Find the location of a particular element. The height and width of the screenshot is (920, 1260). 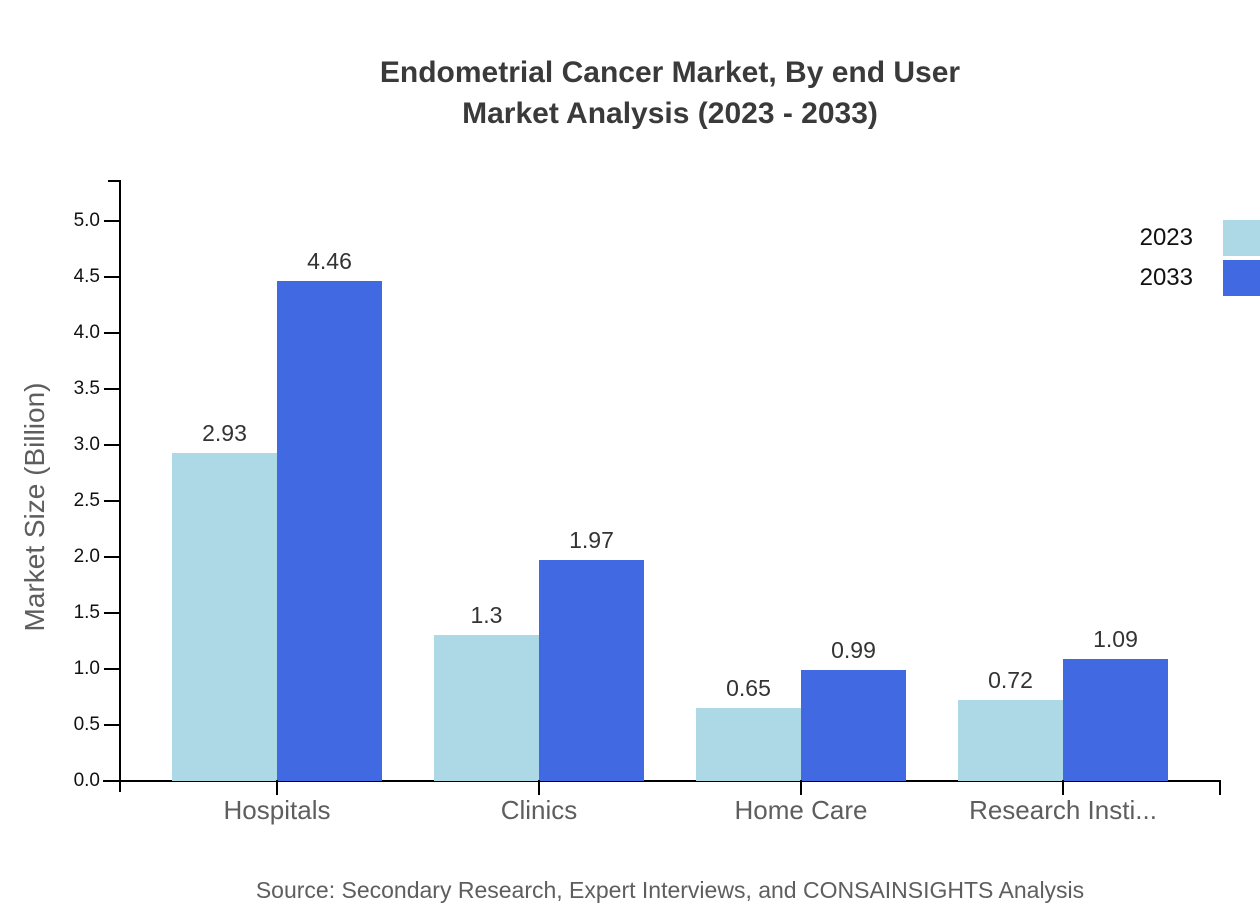

y-tick-label: 3.0 is located at coordinates (86, 444).